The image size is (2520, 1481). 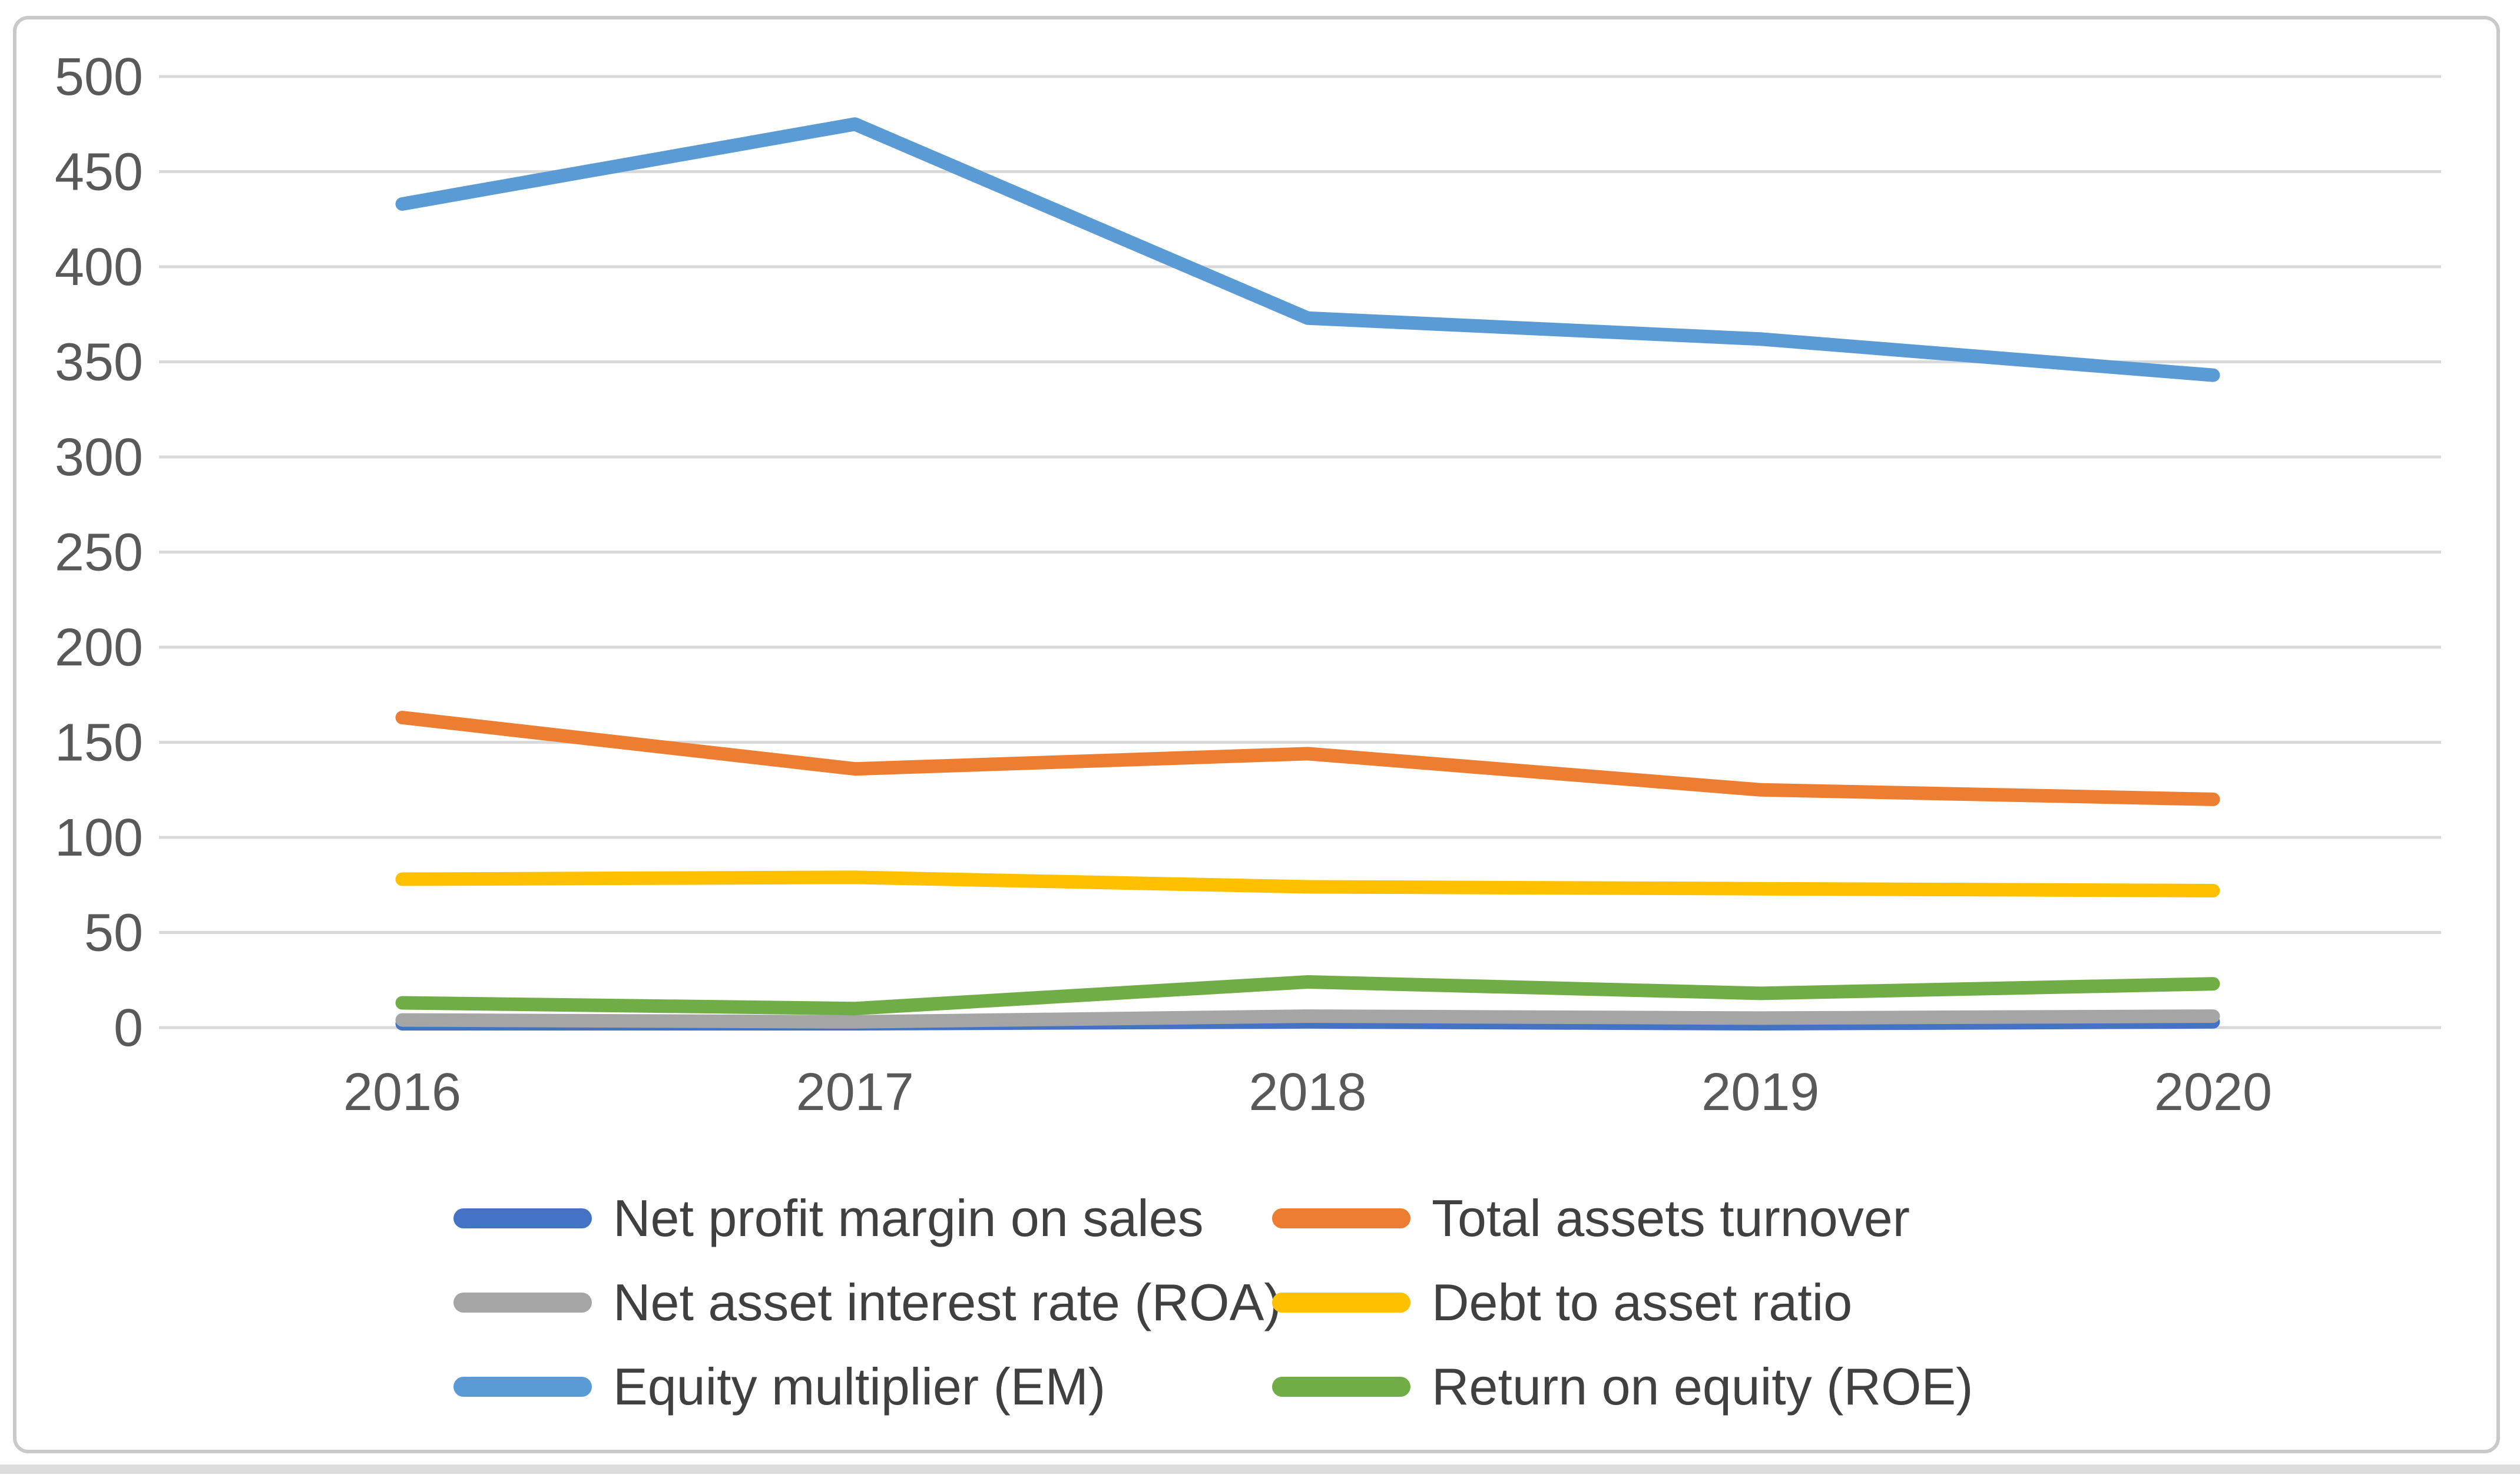 What do you see at coordinates (128, 1028) in the screenshot?
I see `y-axis-tick-label: 0` at bounding box center [128, 1028].